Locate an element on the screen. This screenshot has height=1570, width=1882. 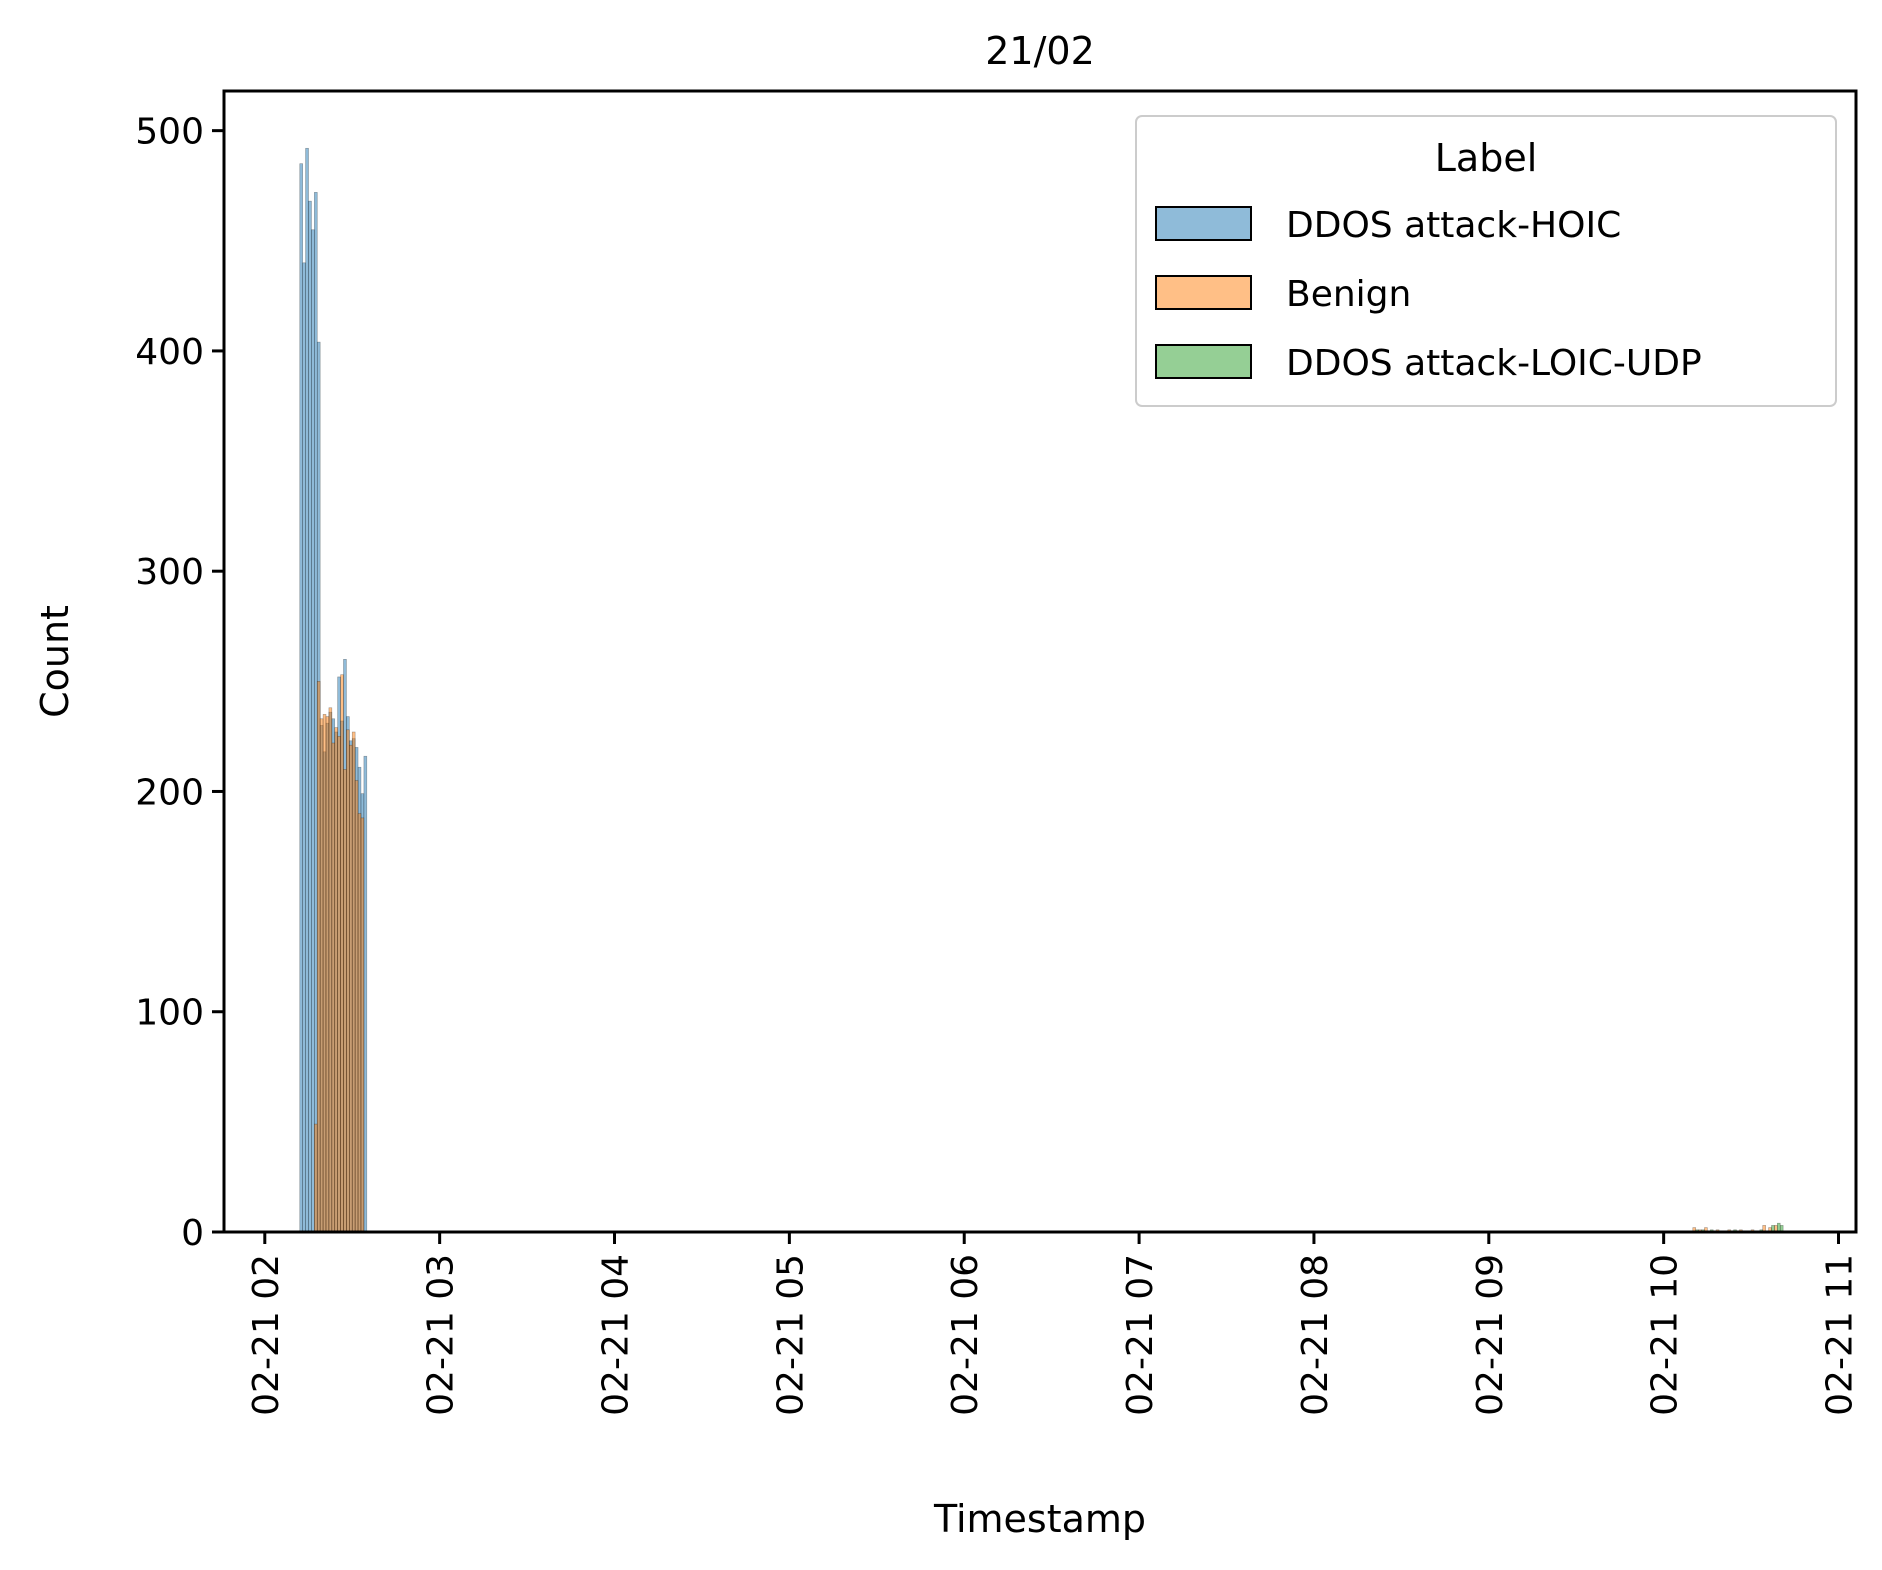
y-tick-label: 500 is located at coordinates (169, 132).